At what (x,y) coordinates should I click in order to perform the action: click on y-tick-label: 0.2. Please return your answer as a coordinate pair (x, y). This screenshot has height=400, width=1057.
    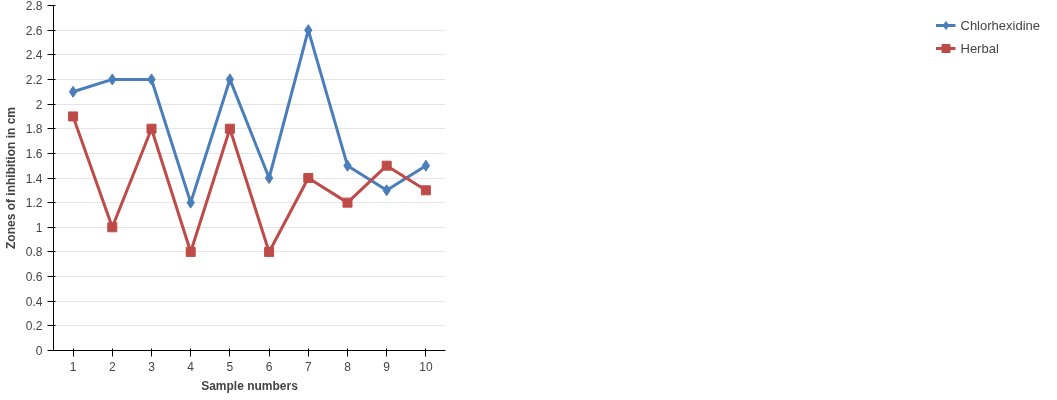
    Looking at the image, I should click on (34, 326).